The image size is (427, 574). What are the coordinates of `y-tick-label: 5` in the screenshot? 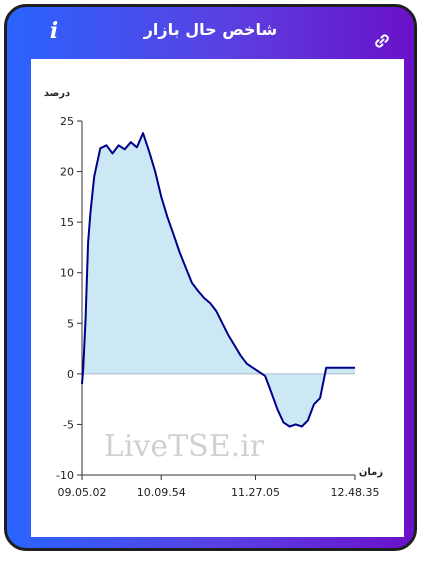 It's located at (70, 323).